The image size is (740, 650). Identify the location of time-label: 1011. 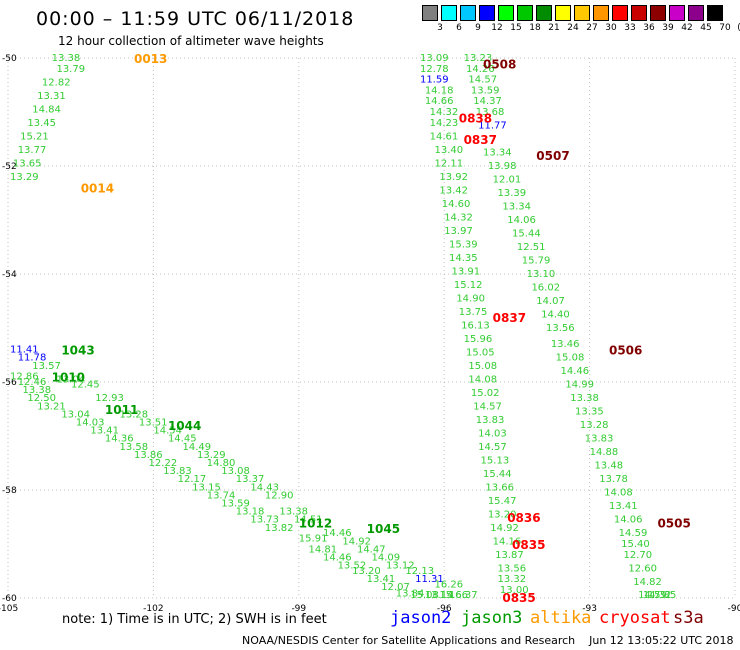
(121, 410).